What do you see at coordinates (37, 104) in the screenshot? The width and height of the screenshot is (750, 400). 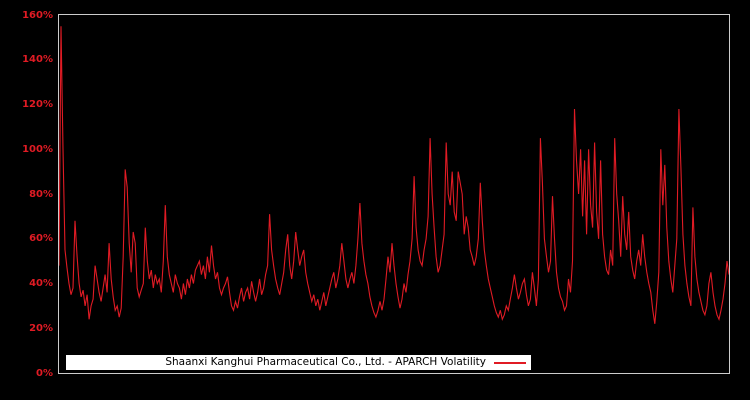 I see `y-tick-label: 120%` at bounding box center [37, 104].